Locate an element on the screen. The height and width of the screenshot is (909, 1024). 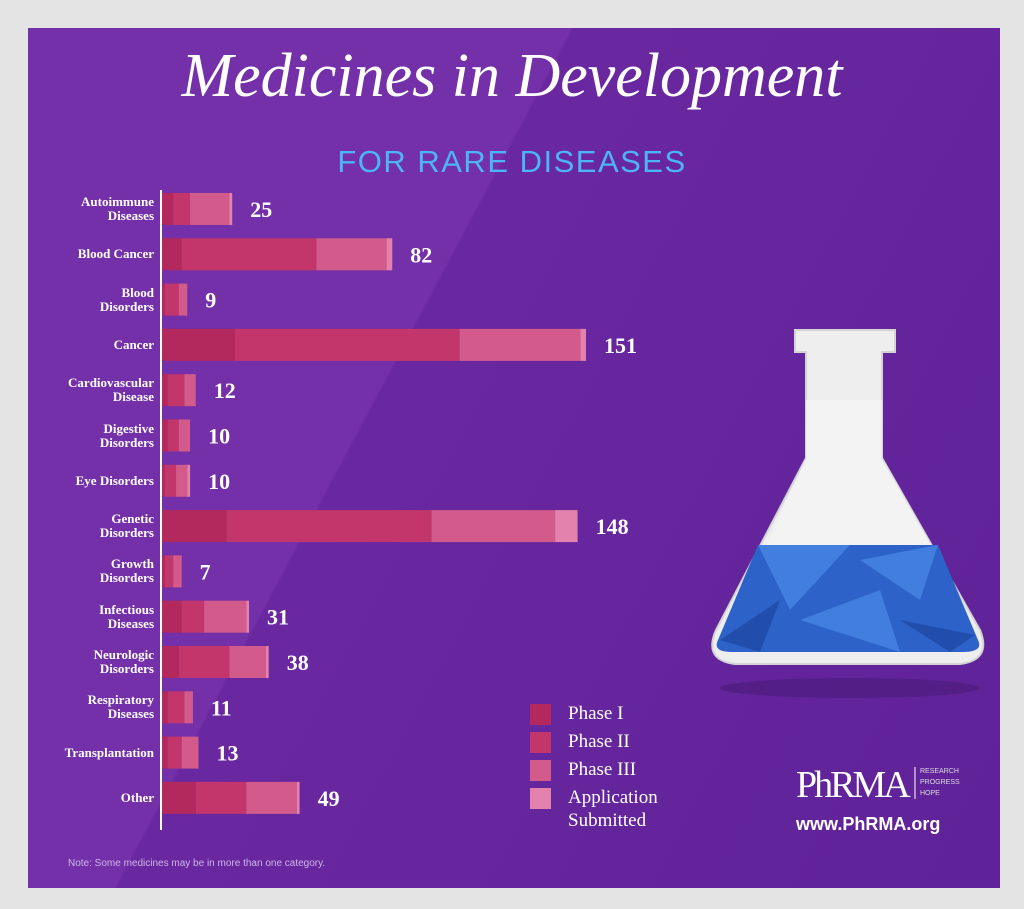
total-label: 31 is located at coordinates (278, 617).